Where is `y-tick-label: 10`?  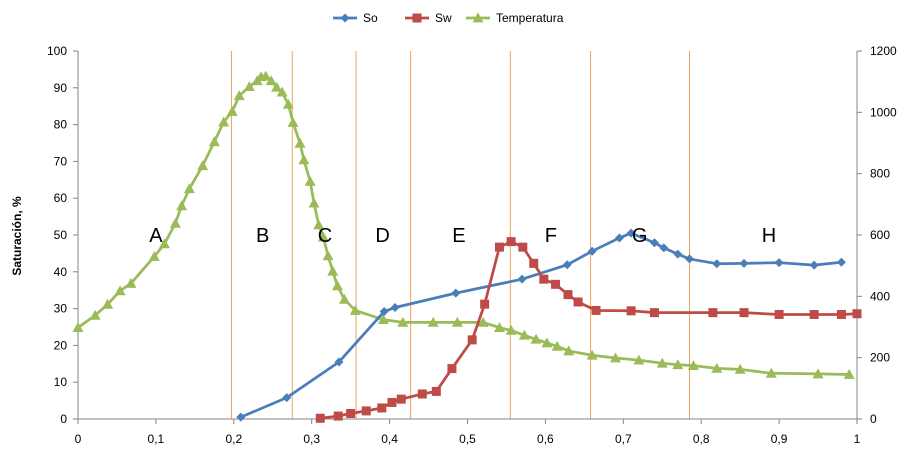
y-tick-label: 10 is located at coordinates (61, 382).